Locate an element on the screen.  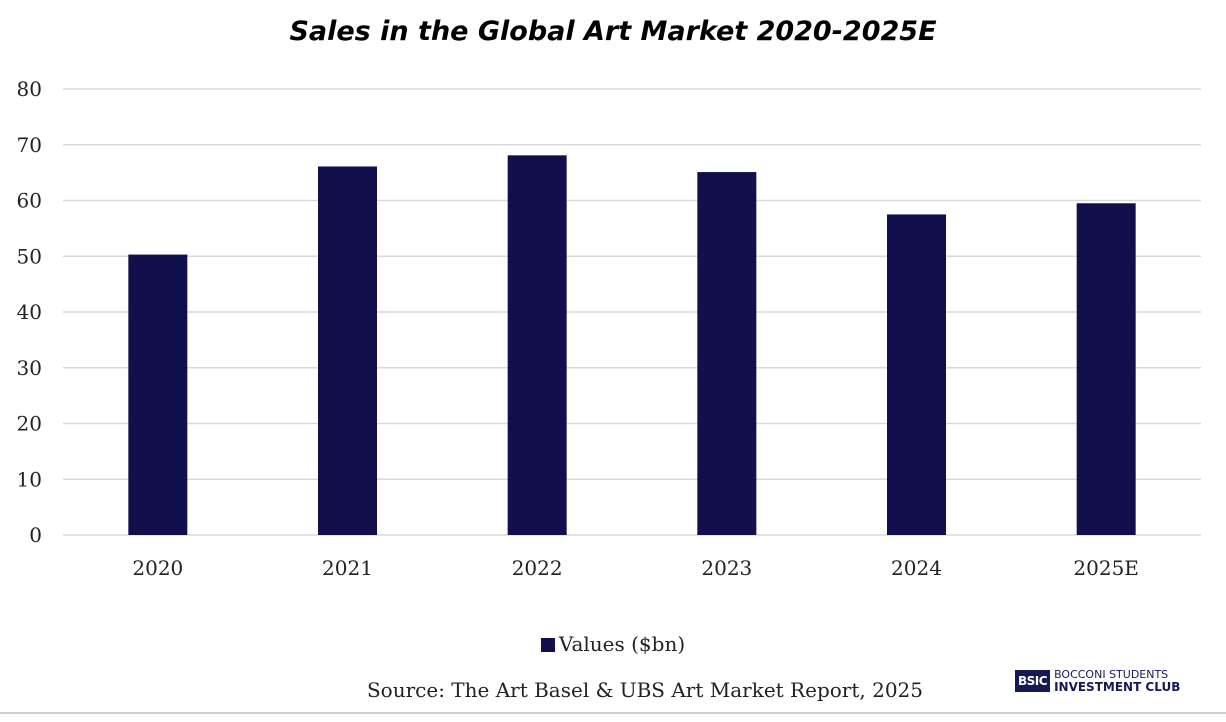
y-tick-label: 70 is located at coordinates (29, 145).